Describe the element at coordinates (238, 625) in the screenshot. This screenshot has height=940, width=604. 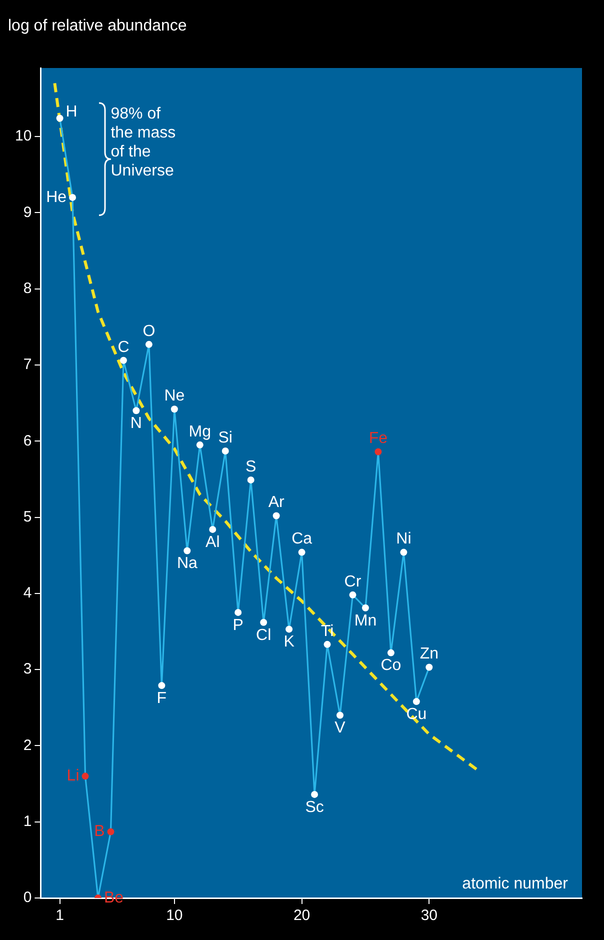
I see `annotation: P` at that location.